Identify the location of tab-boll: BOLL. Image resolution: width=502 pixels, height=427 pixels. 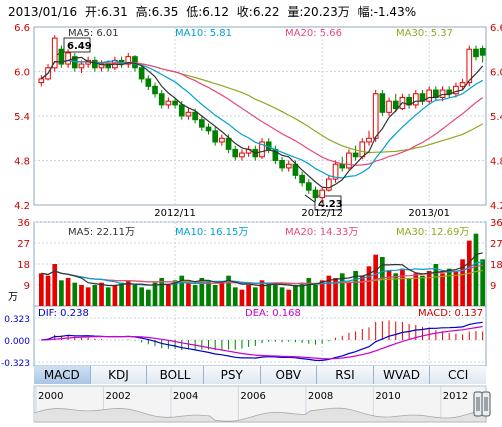
(175, 375).